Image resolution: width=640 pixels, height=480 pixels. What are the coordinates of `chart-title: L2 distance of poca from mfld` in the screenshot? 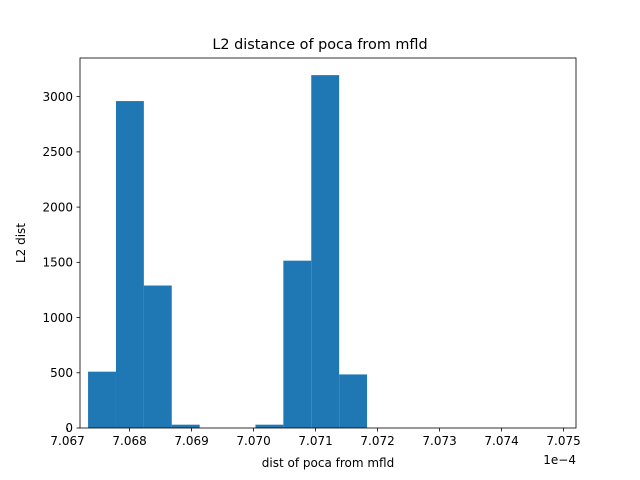 It's located at (319, 45).